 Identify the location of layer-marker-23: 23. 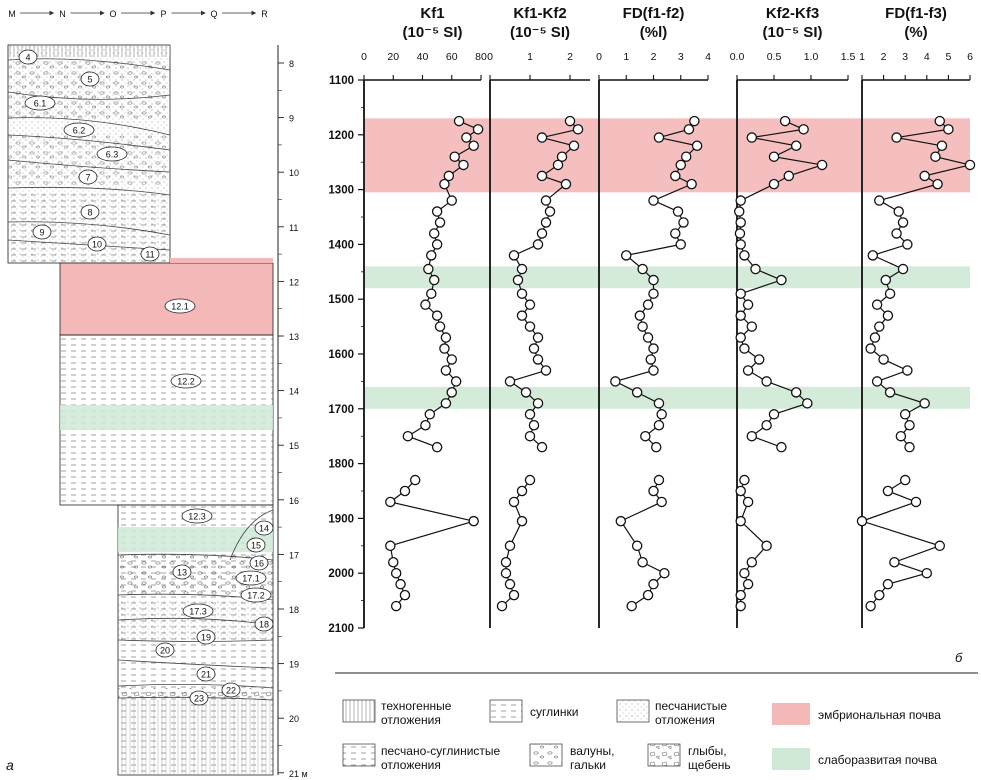
(199, 699).